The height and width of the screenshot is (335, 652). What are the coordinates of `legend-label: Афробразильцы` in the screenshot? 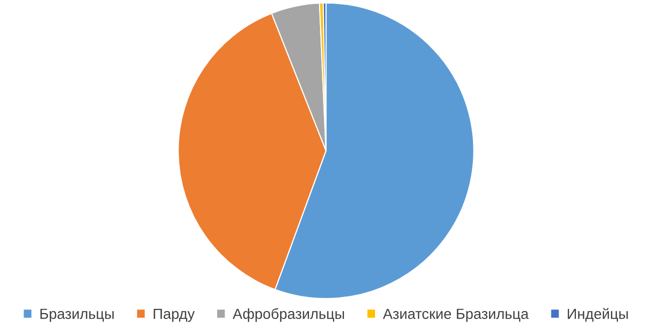 It's located at (288, 315).